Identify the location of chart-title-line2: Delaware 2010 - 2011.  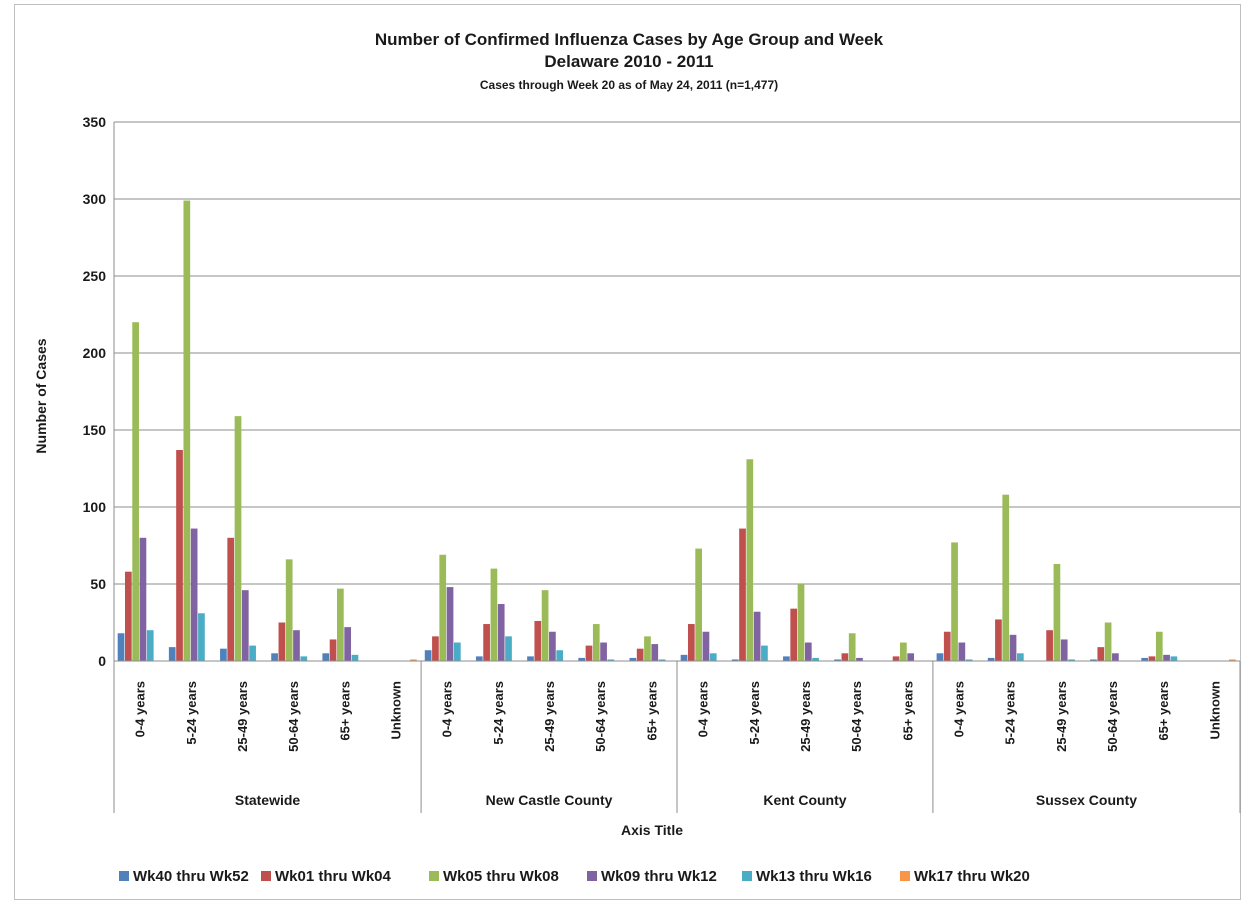
(628, 61).